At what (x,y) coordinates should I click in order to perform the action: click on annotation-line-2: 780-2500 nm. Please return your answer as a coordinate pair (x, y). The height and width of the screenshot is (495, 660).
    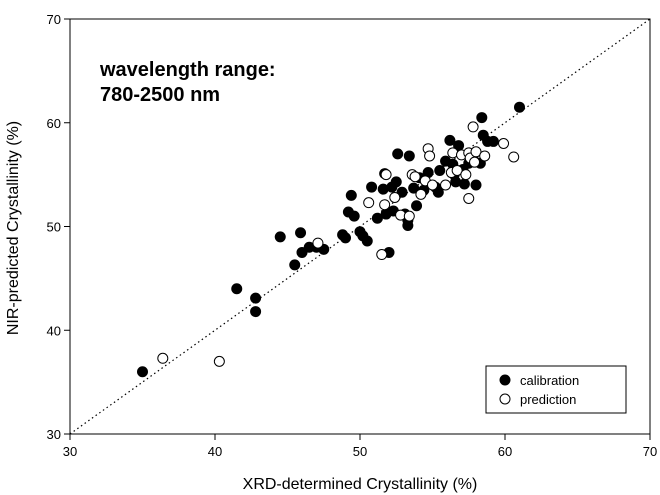
    Looking at the image, I should click on (160, 95).